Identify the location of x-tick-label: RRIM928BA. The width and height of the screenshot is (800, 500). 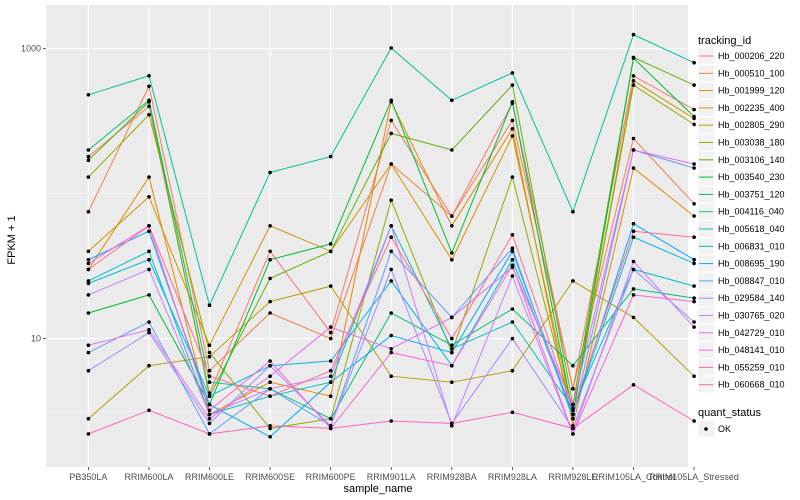
(452, 477).